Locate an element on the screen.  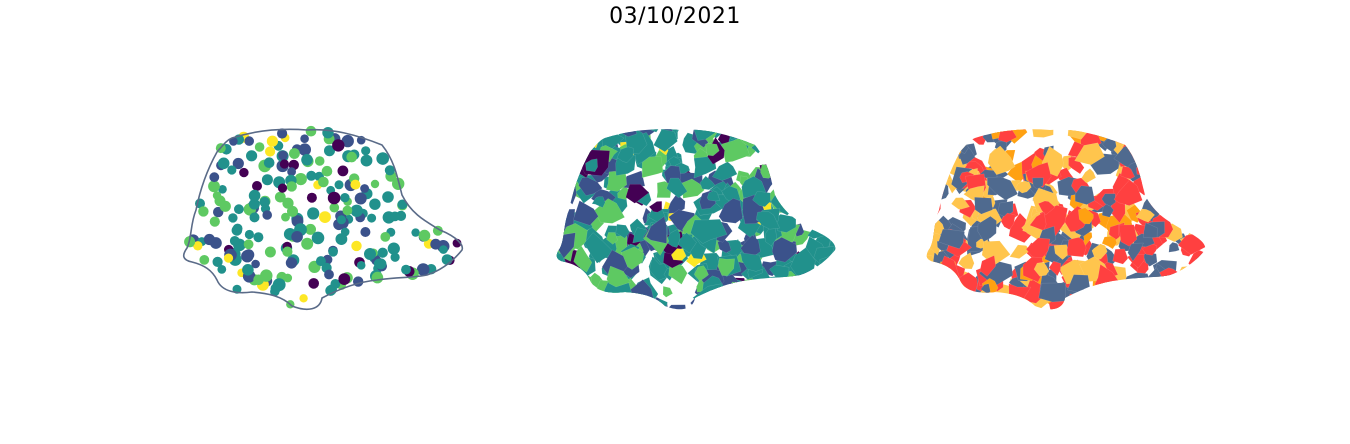
map-panel-categorical is located at coordinates (1065, 215).